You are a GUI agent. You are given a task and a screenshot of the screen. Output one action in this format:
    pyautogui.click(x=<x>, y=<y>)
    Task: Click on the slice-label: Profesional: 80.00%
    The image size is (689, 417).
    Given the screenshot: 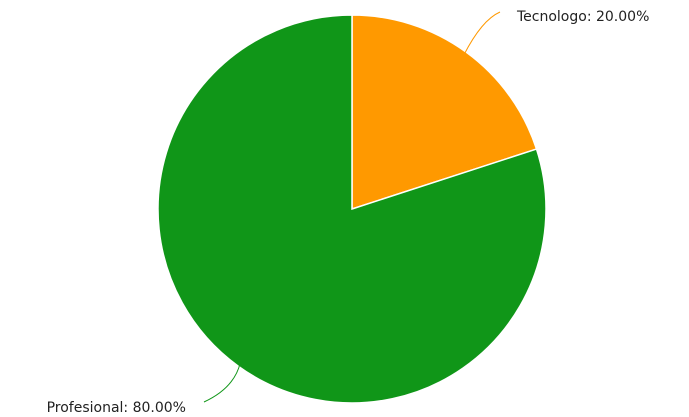 What is the action you would take?
    pyautogui.click(x=116, y=408)
    